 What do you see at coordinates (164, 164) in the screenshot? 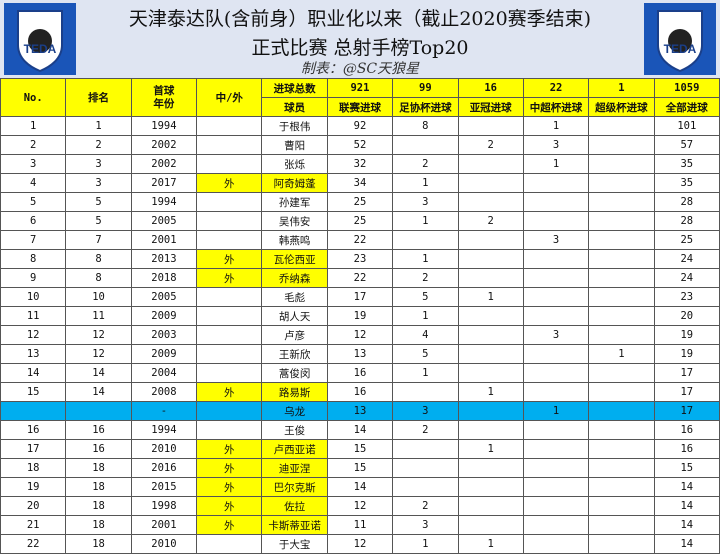
I see `cell-first-year: 2002` at bounding box center [164, 164].